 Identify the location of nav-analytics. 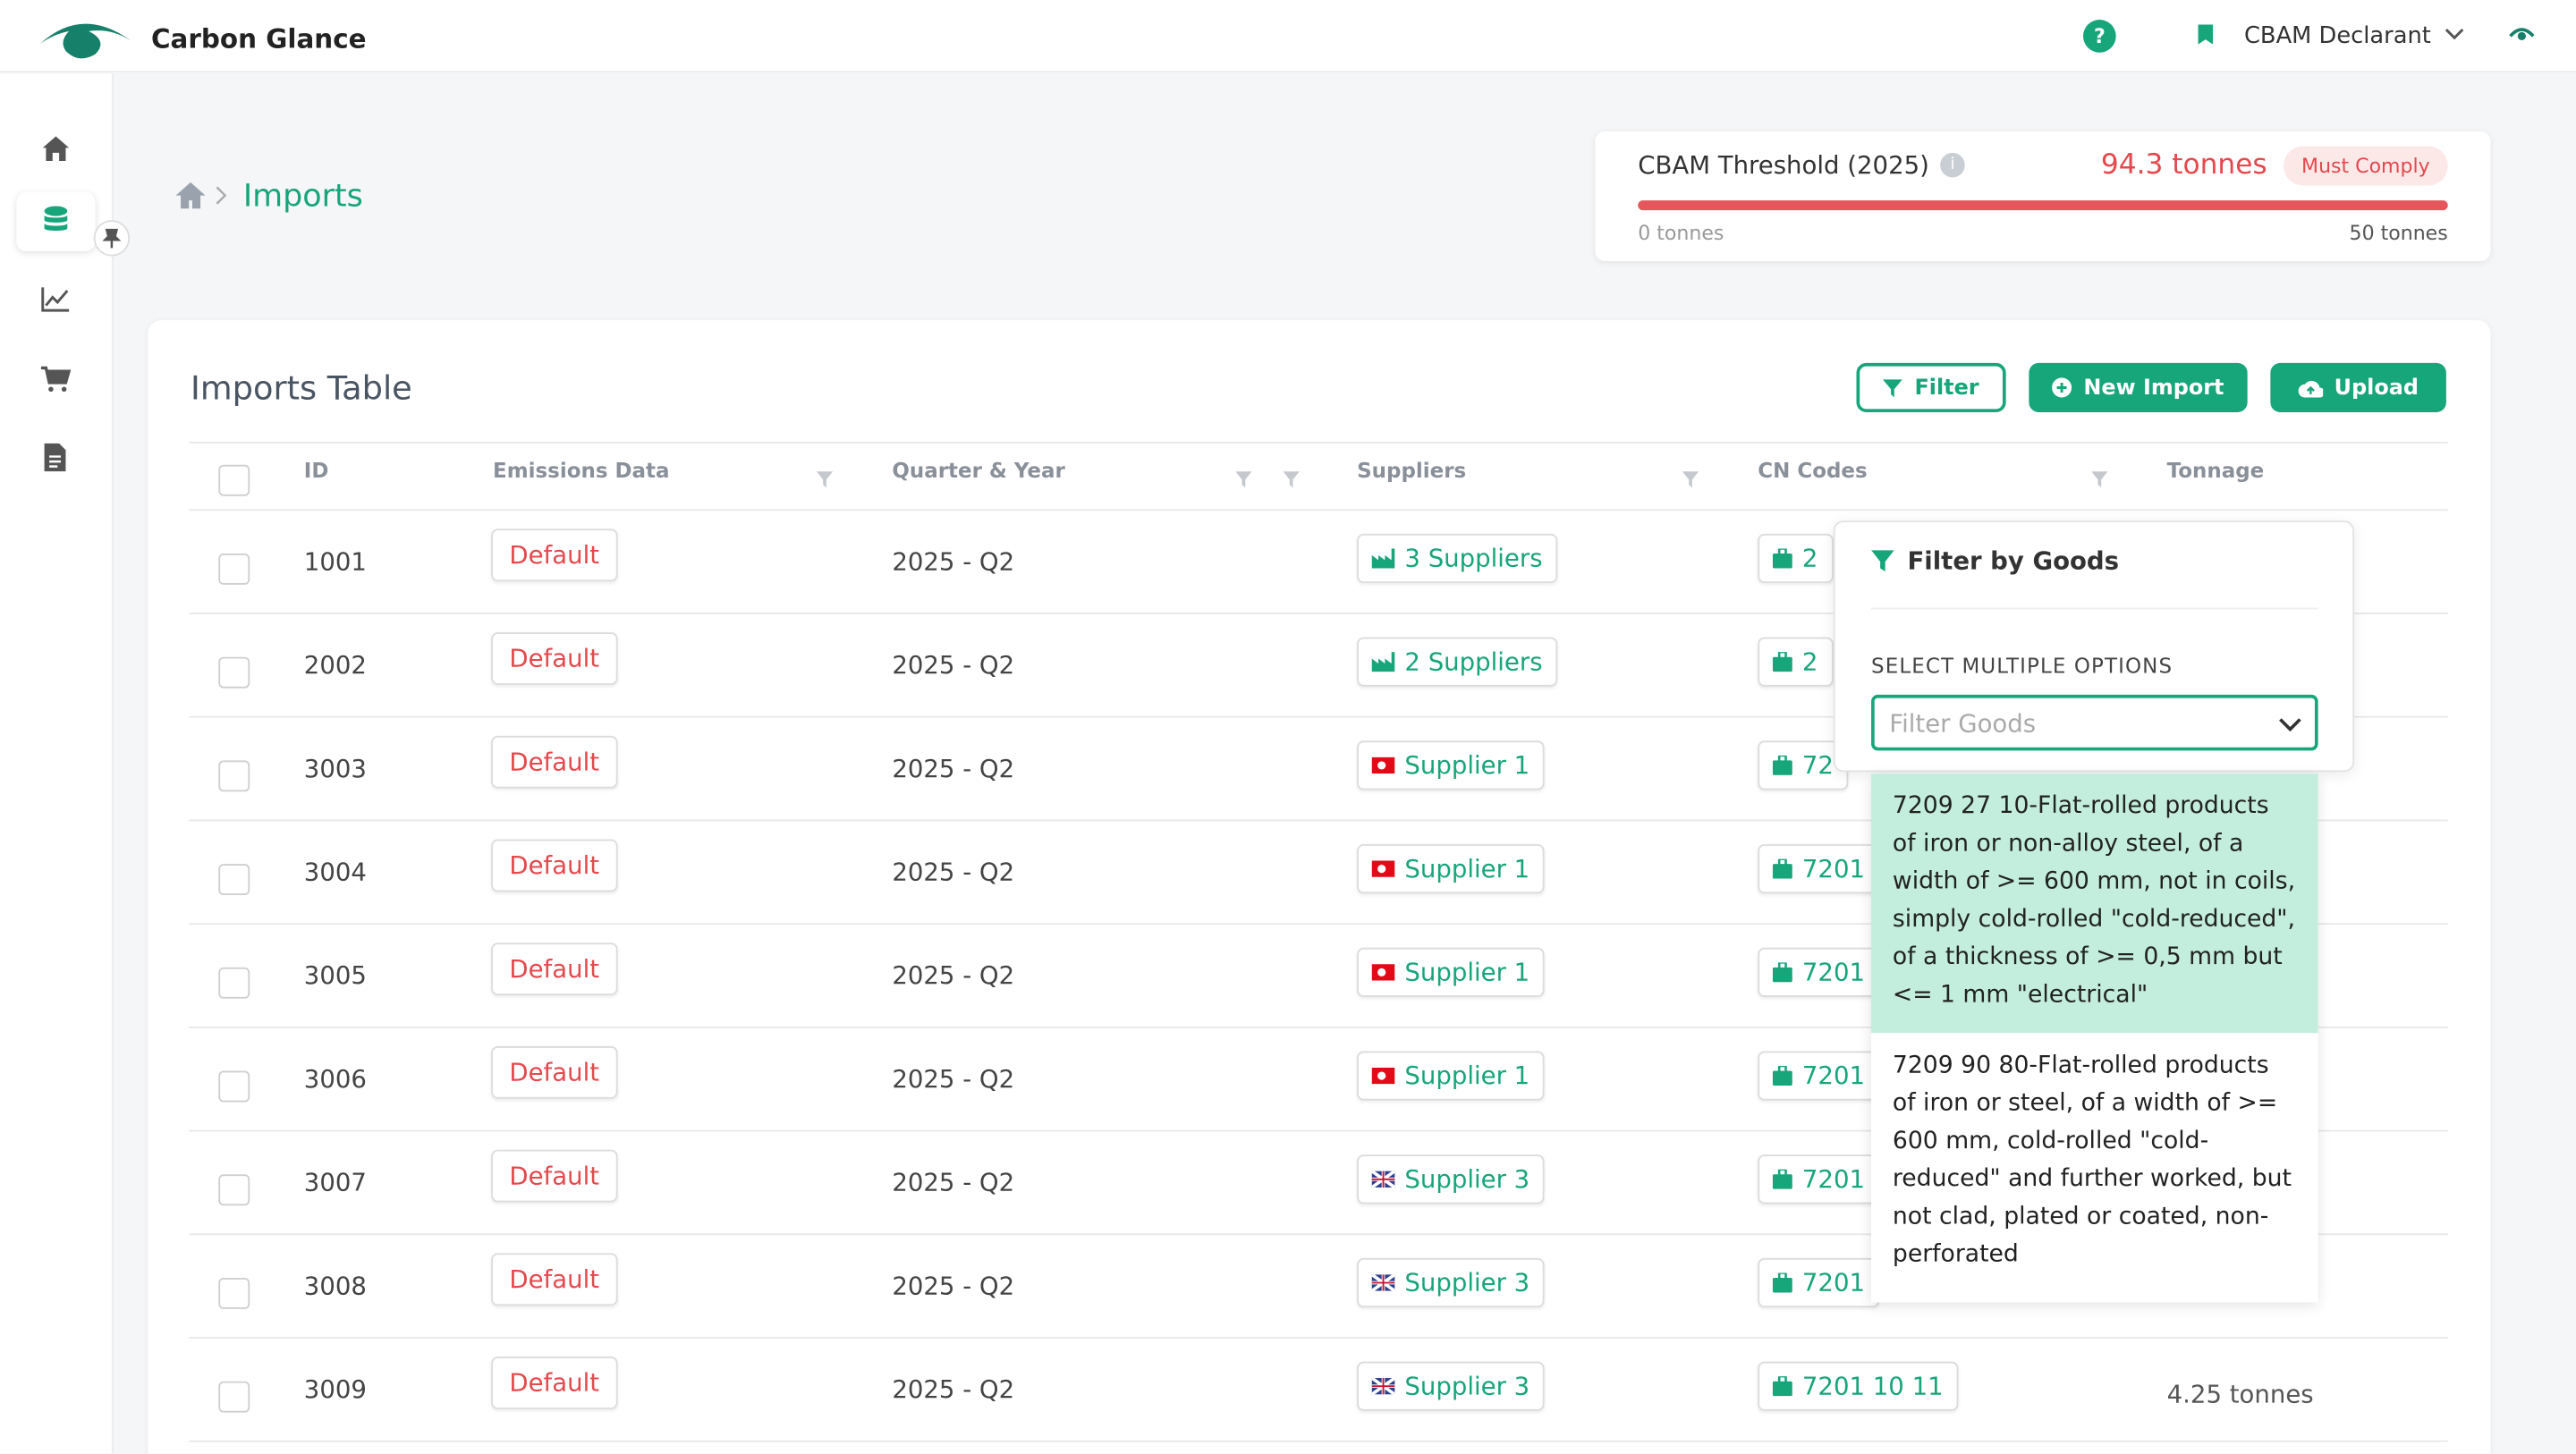
(56, 299).